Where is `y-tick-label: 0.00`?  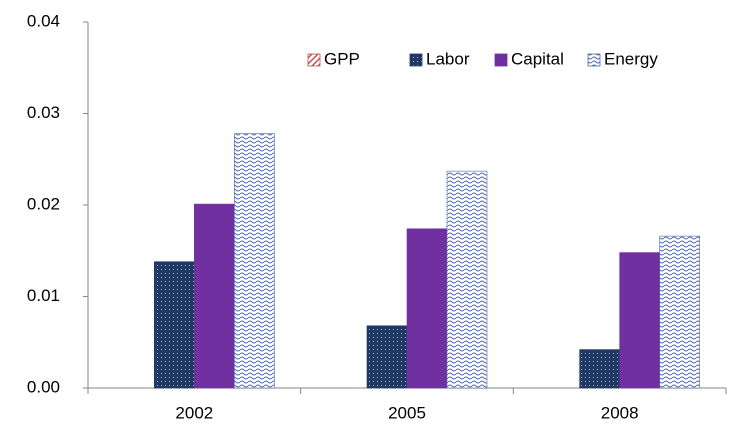 y-tick-label: 0.00 is located at coordinates (43, 386).